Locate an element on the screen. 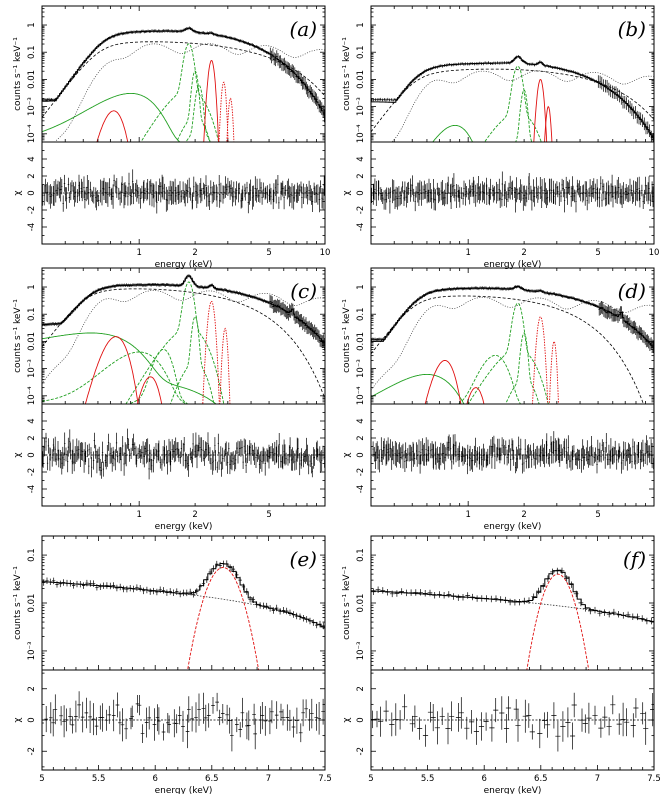  y-axis-label-top: counts s⁻¹ keV⁻¹ is located at coordinates (18, 336).